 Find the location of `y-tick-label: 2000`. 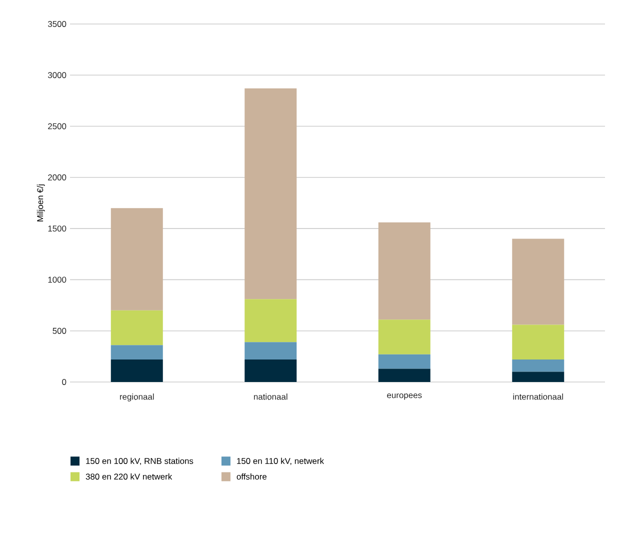

y-tick-label: 2000 is located at coordinates (57, 177).